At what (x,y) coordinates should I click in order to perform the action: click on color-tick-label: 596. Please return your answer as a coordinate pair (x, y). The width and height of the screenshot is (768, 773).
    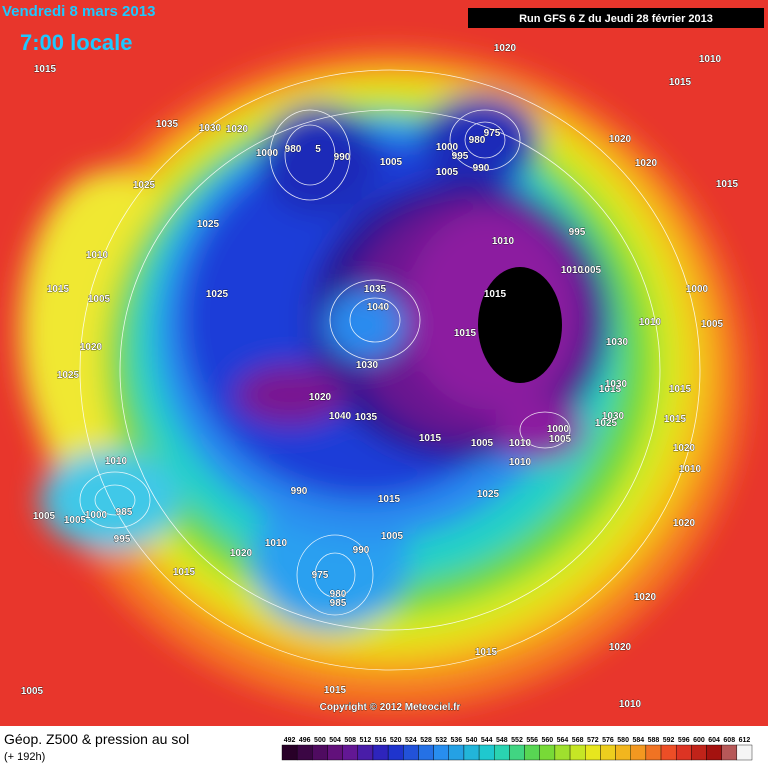
    Looking at the image, I should click on (684, 740).